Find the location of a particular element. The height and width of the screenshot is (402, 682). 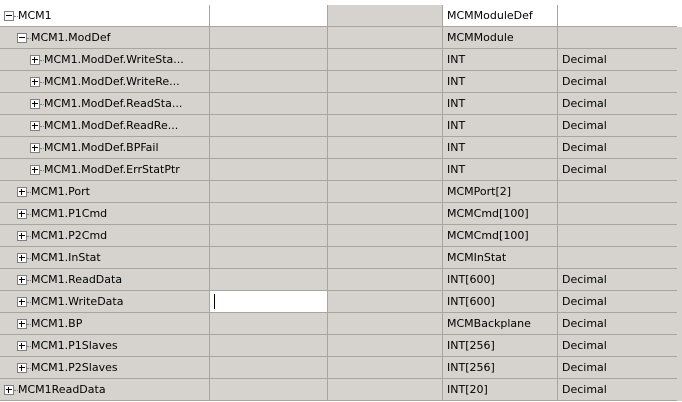

data-type-cell: MCMInStat is located at coordinates (500, 258).